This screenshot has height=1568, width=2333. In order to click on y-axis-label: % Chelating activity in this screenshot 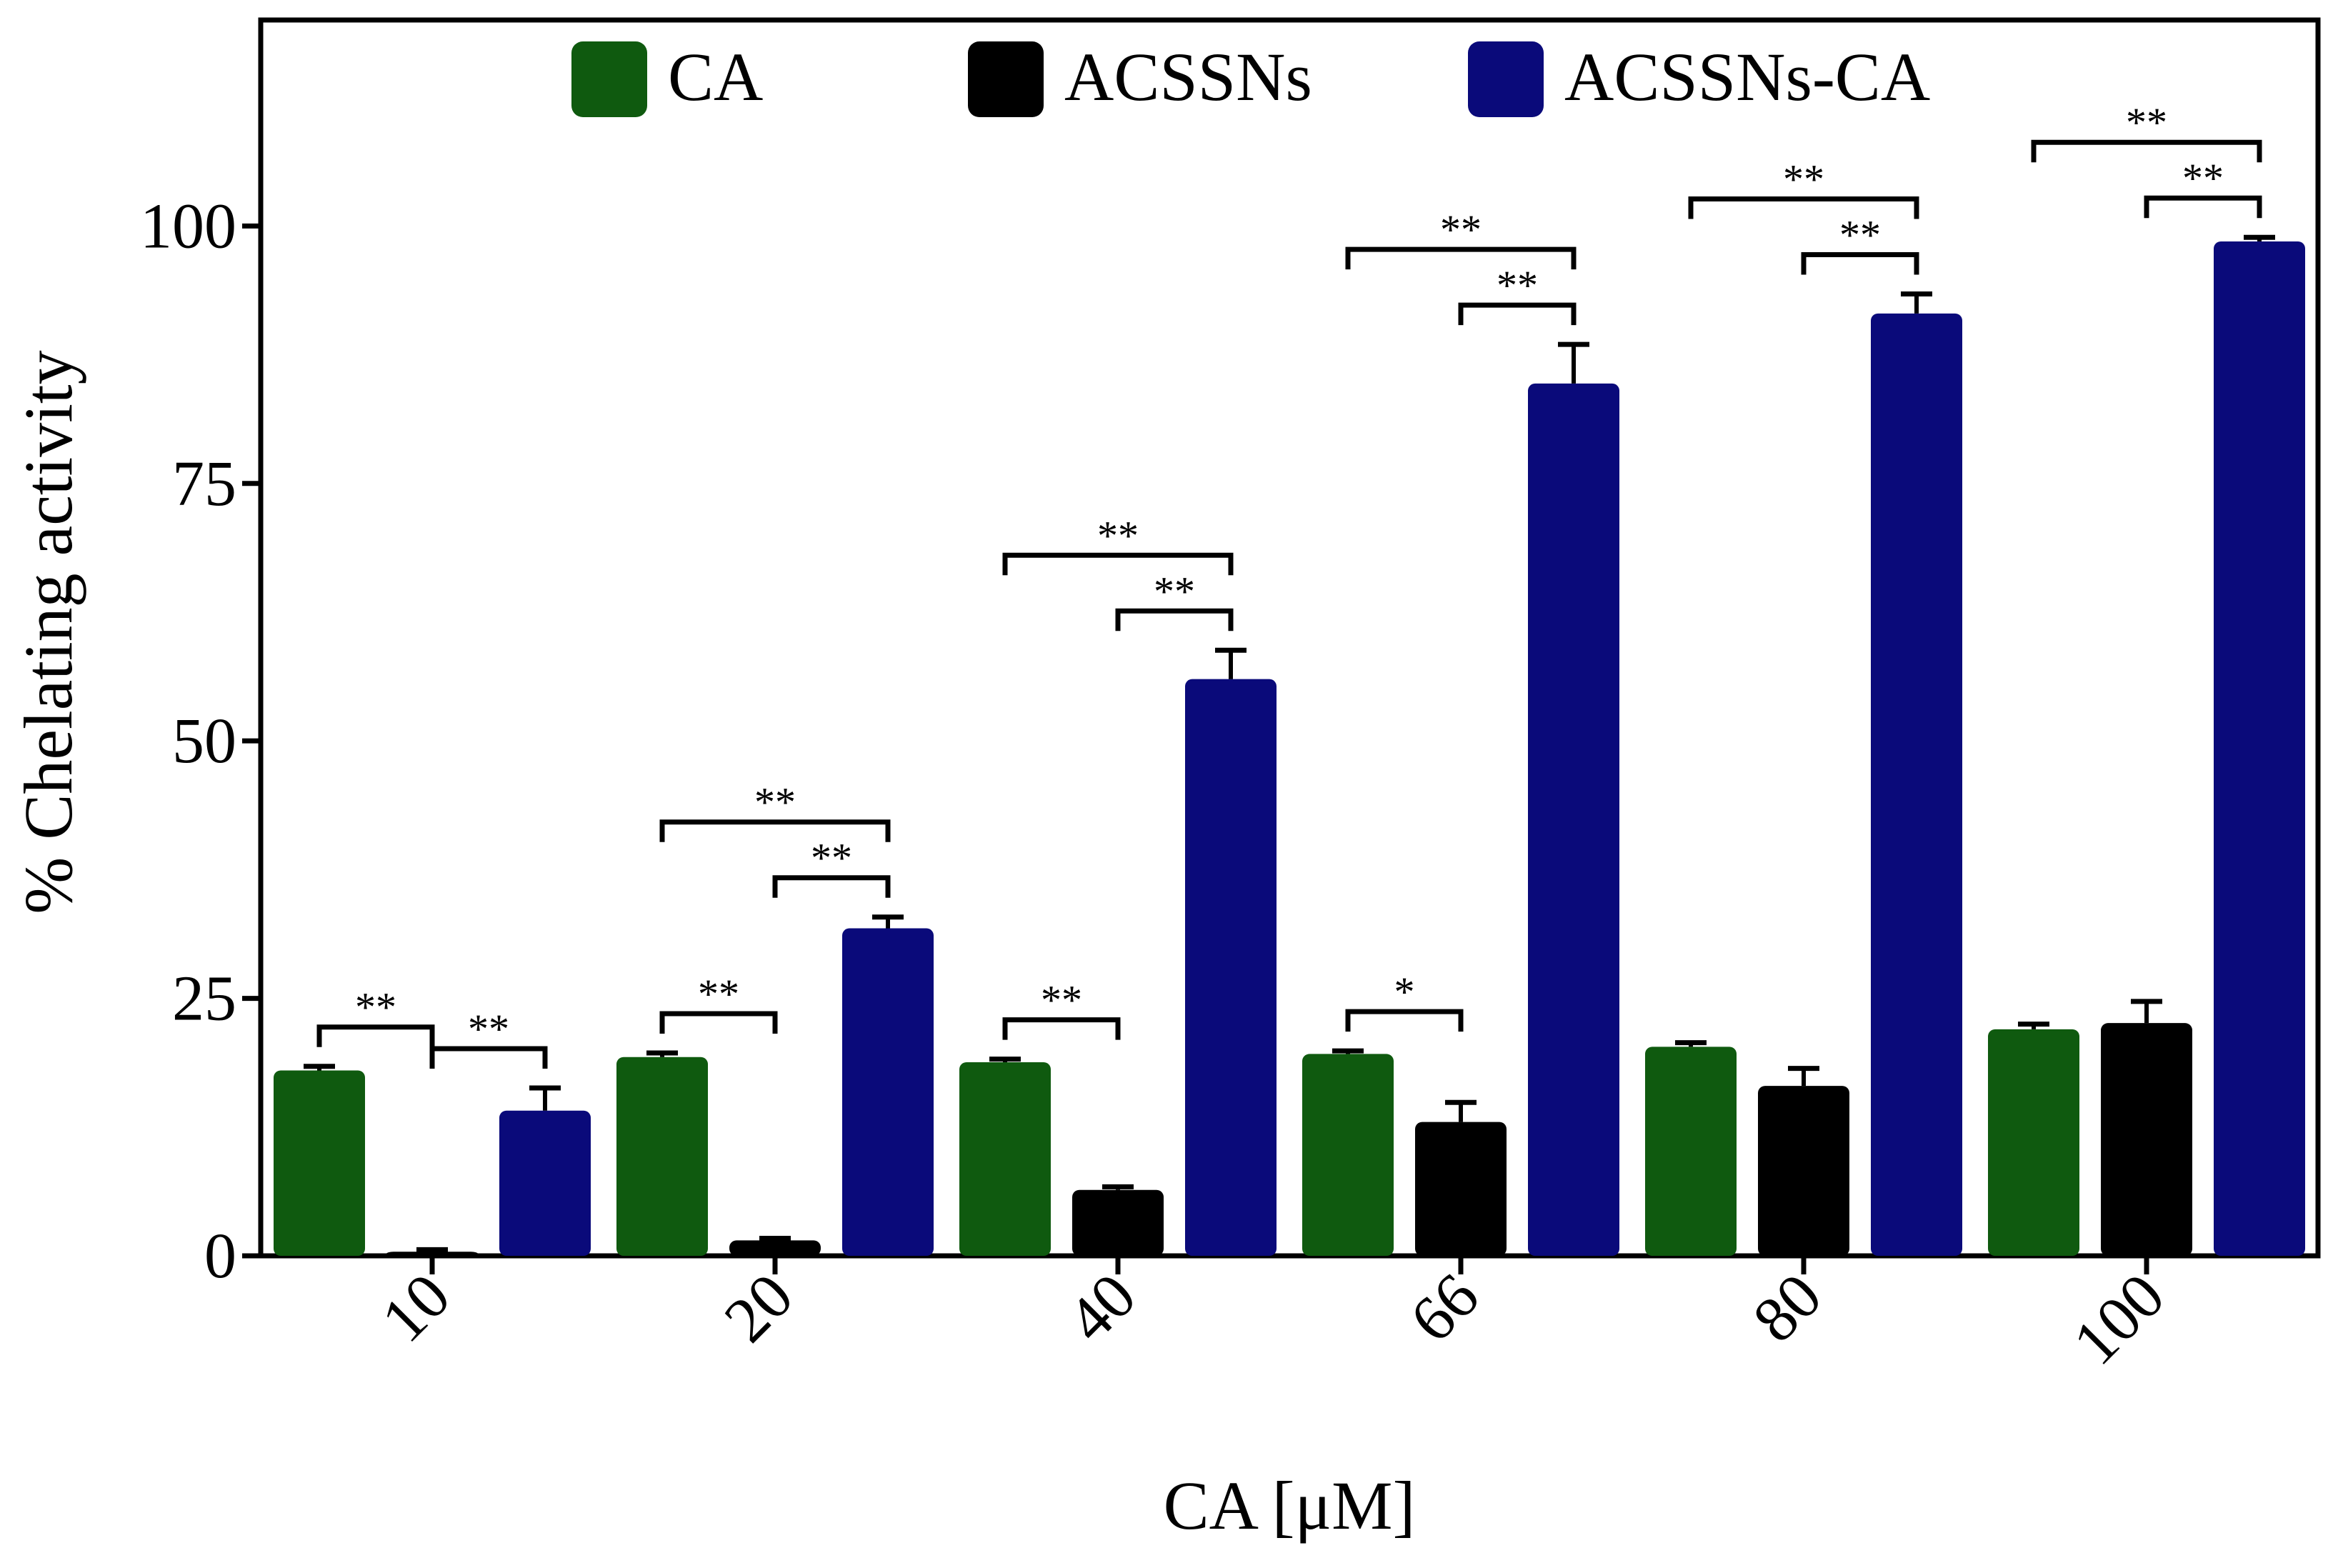, I will do `click(48, 632)`.